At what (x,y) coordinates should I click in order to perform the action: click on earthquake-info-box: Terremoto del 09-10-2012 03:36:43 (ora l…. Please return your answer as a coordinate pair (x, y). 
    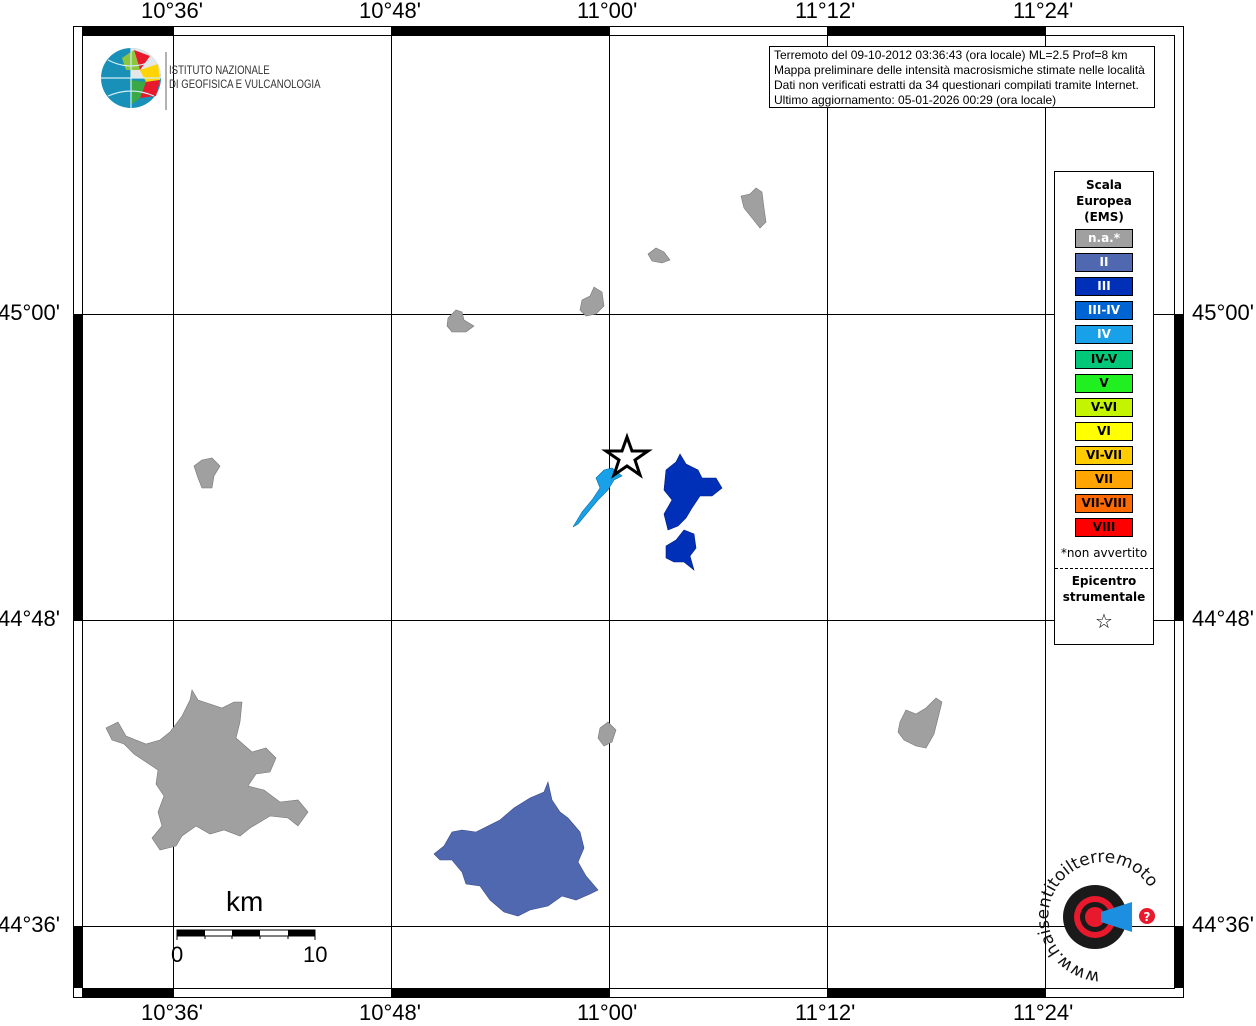
    Looking at the image, I should click on (962, 77).